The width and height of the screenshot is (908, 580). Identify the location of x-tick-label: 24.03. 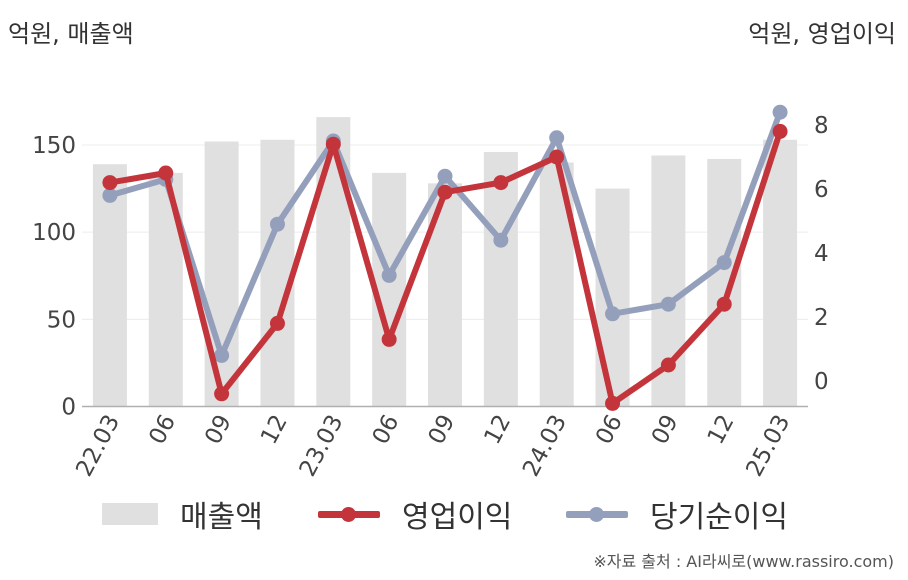
(545, 446).